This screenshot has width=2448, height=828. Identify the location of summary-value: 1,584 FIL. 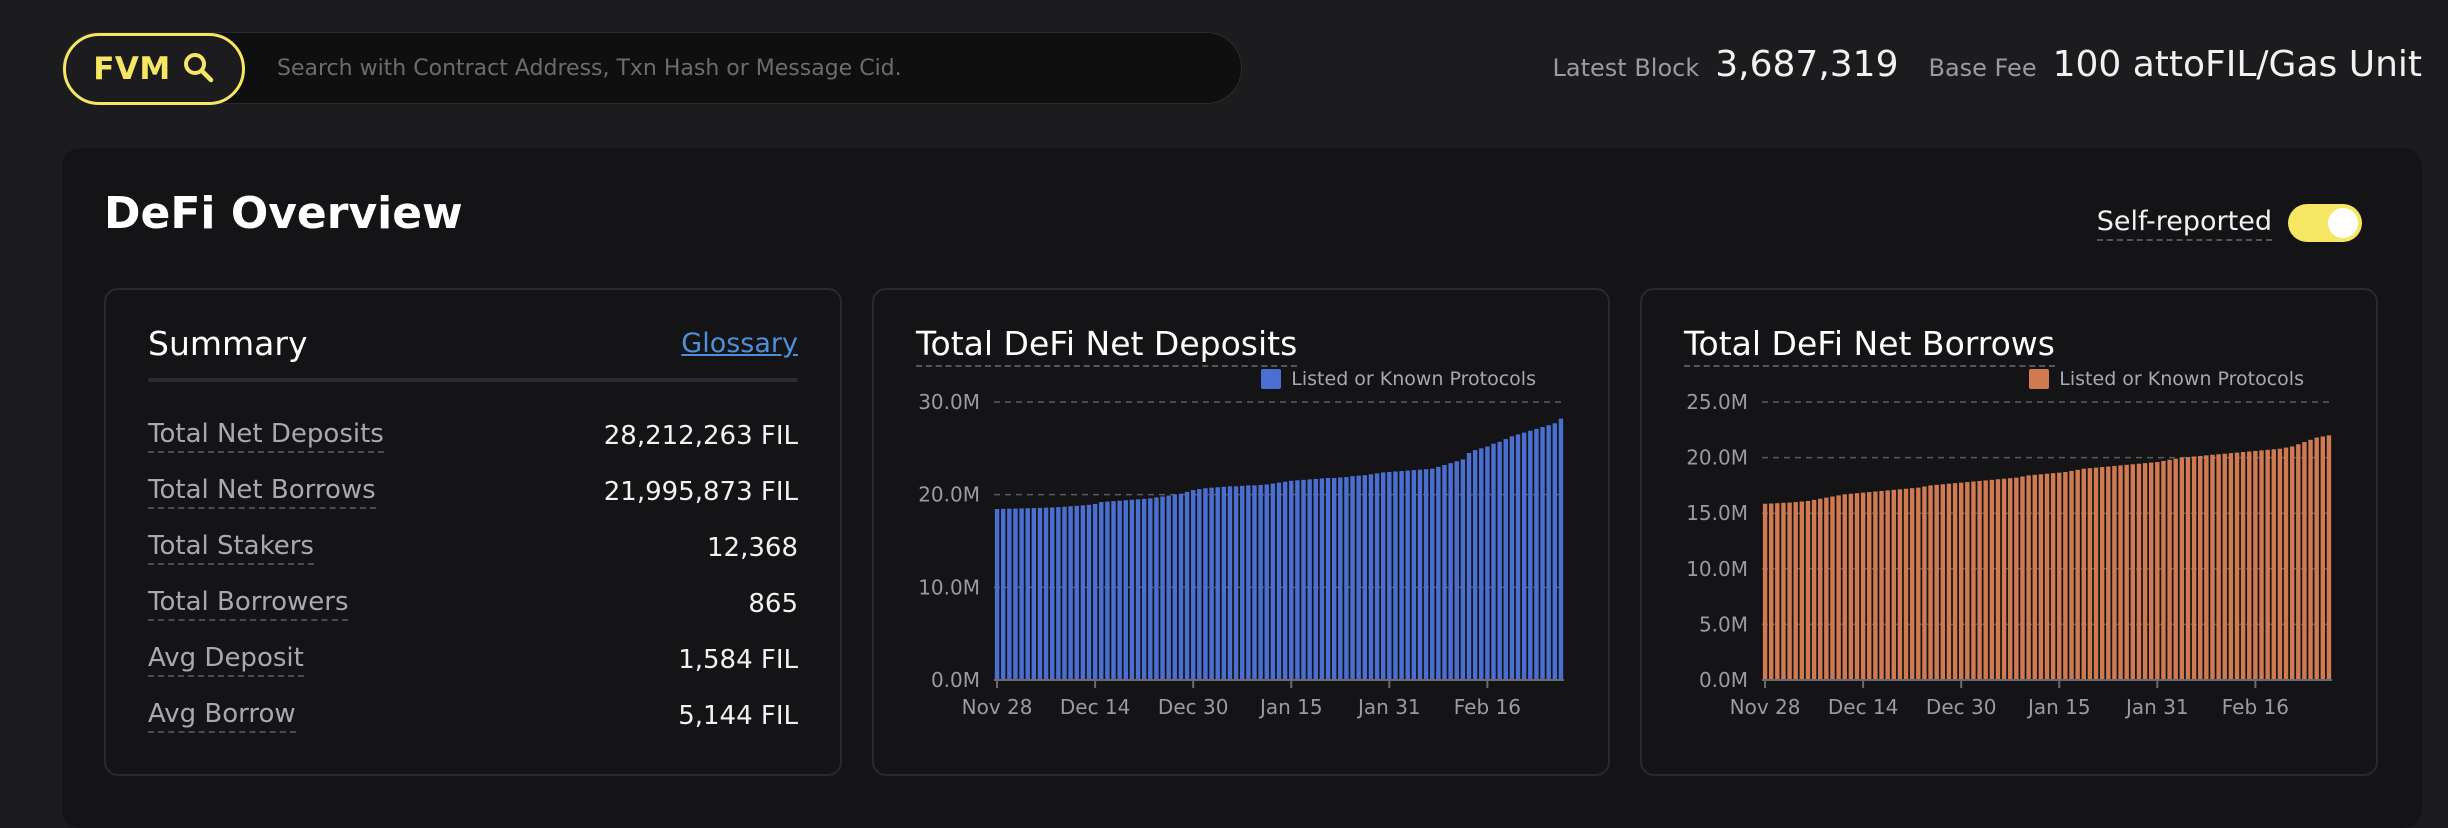
(738, 660).